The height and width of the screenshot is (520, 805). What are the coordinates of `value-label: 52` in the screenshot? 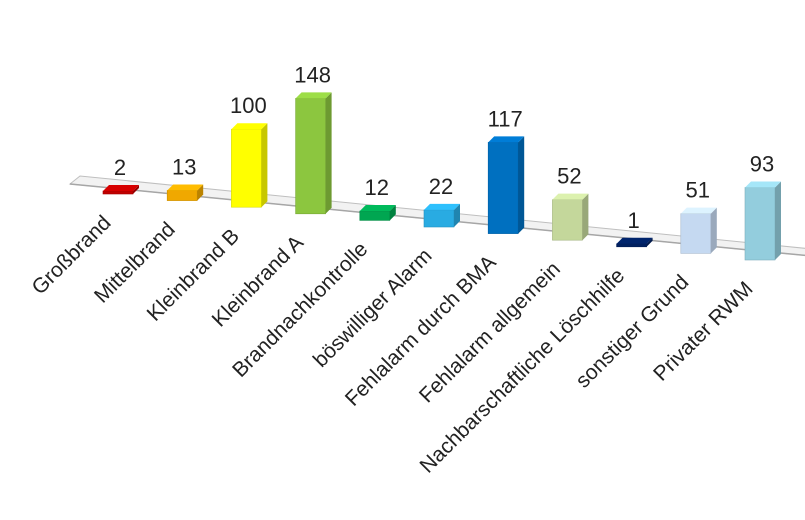 It's located at (569, 176).